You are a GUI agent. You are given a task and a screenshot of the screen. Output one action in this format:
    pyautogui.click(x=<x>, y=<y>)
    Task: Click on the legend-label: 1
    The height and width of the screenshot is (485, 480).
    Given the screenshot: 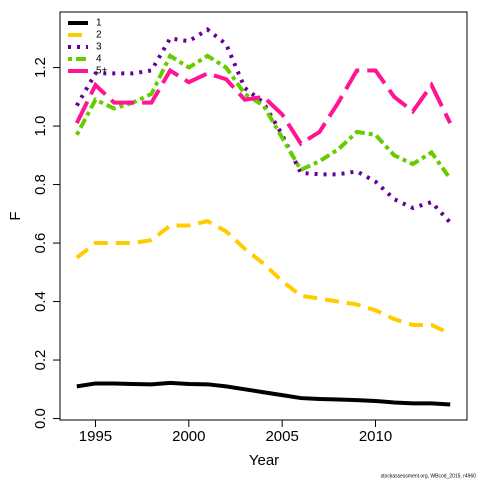 What is the action you would take?
    pyautogui.click(x=99, y=23)
    